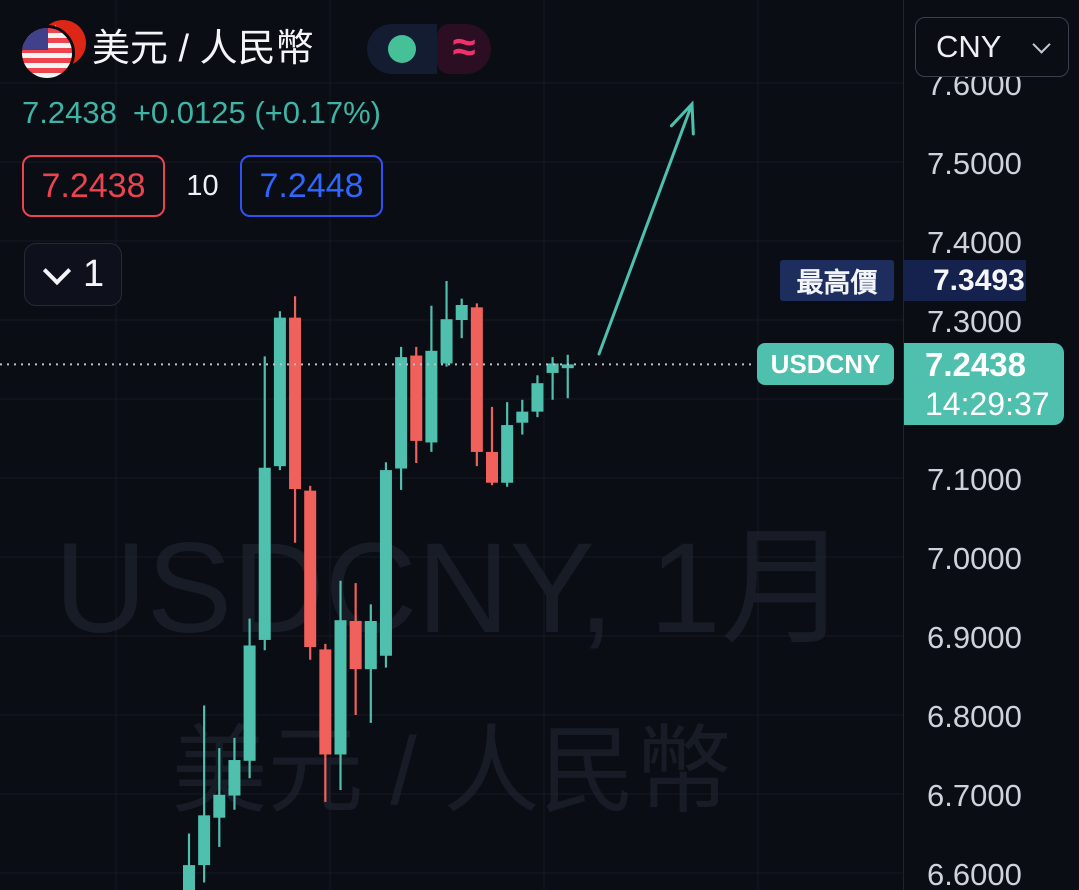 The image size is (1079, 890). Describe the element at coordinates (974, 637) in the screenshot. I see `price-axis-tick: 6.9000` at that location.